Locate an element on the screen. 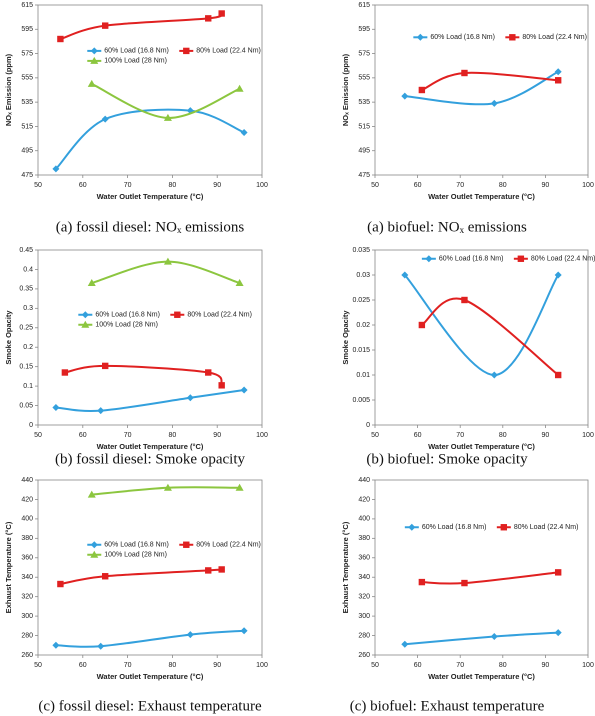 The image size is (595, 716). caption: (a) fossil diesel: NOₓ emissions is located at coordinates (150, 227).